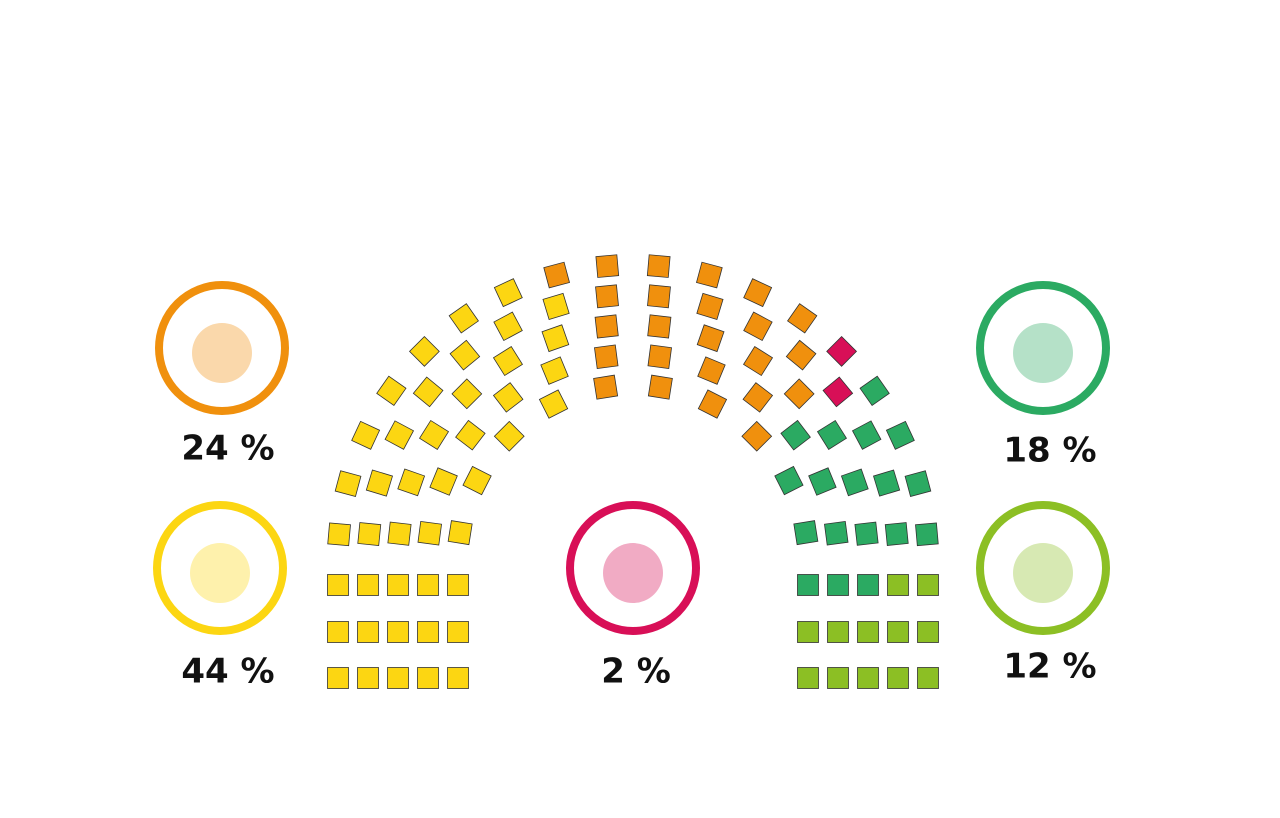  What do you see at coordinates (1049, 451) in the screenshot?
I see `percent-label: 18 %` at bounding box center [1049, 451].